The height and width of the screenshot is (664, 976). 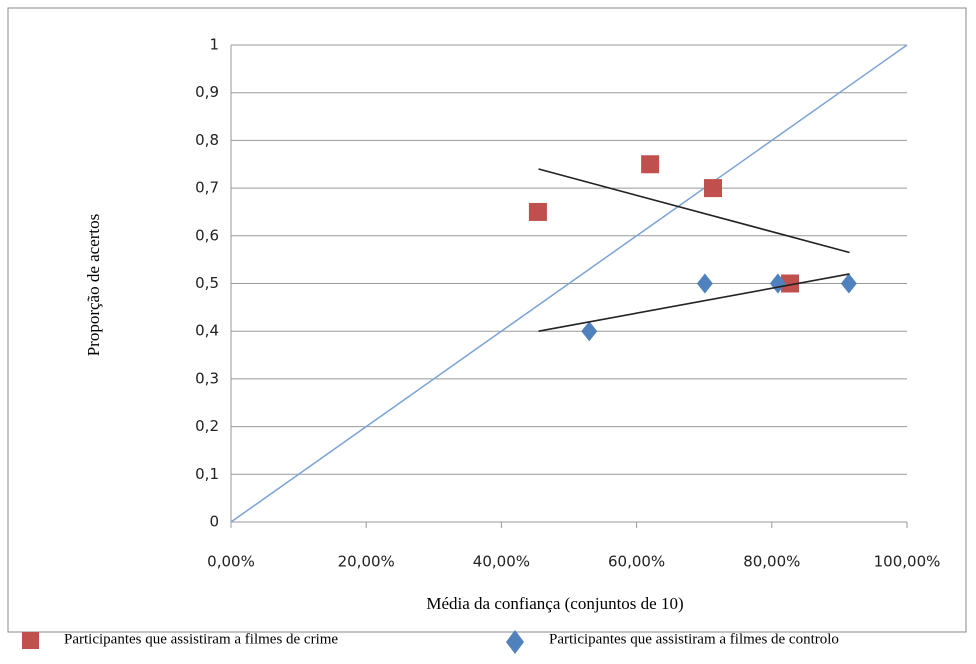 What do you see at coordinates (207, 140) in the screenshot?
I see `y-tick-label: 0,8` at bounding box center [207, 140].